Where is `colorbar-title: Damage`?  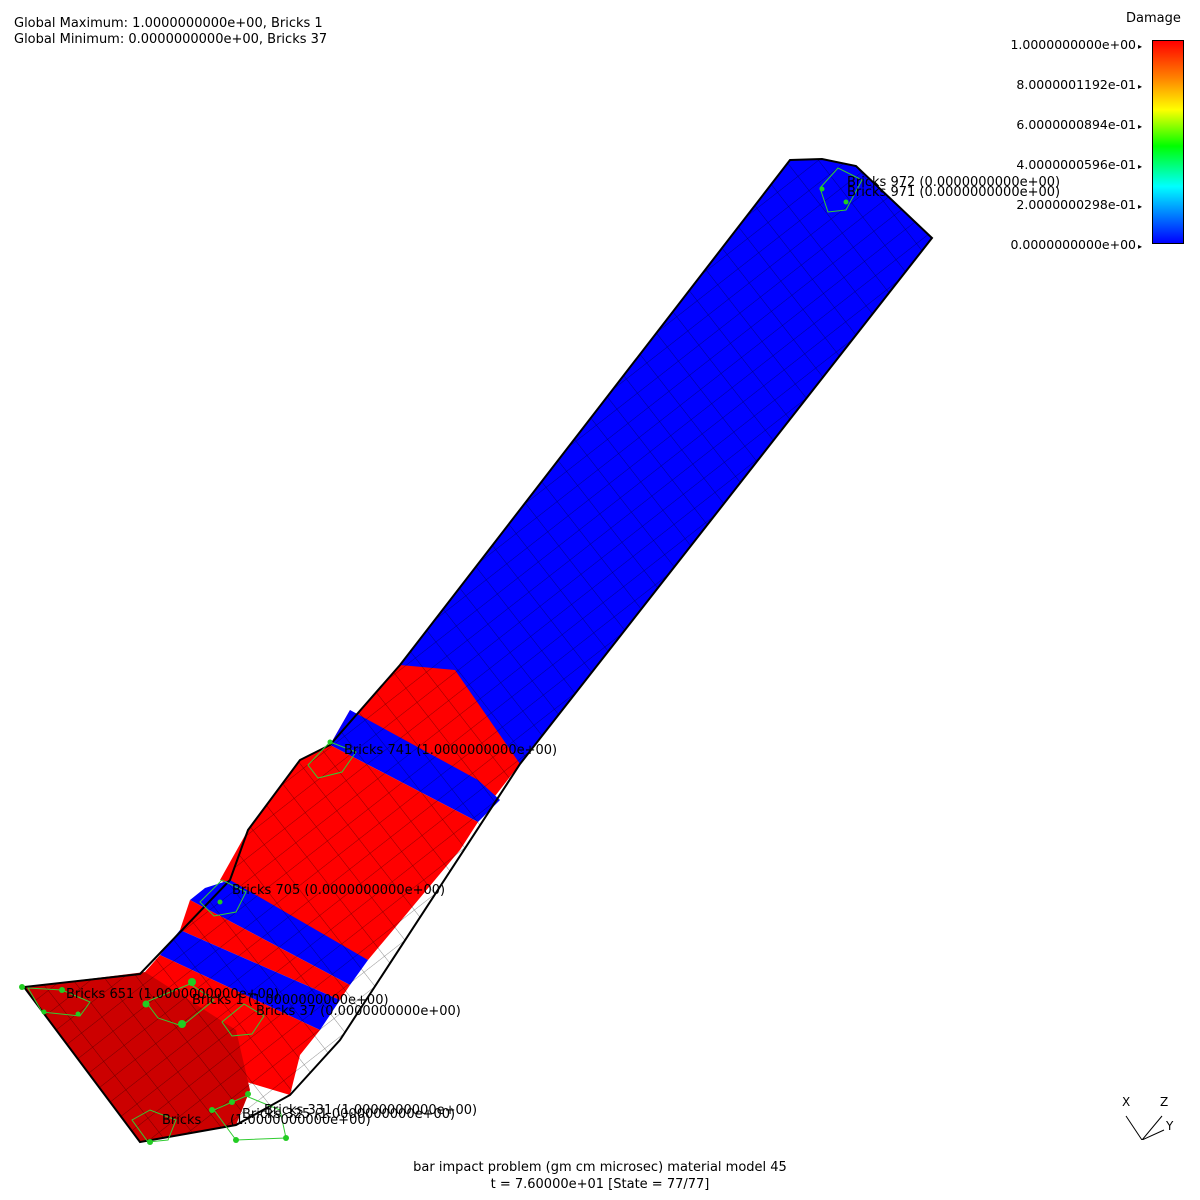
colorbar-title: Damage is located at coordinates (1153, 18).